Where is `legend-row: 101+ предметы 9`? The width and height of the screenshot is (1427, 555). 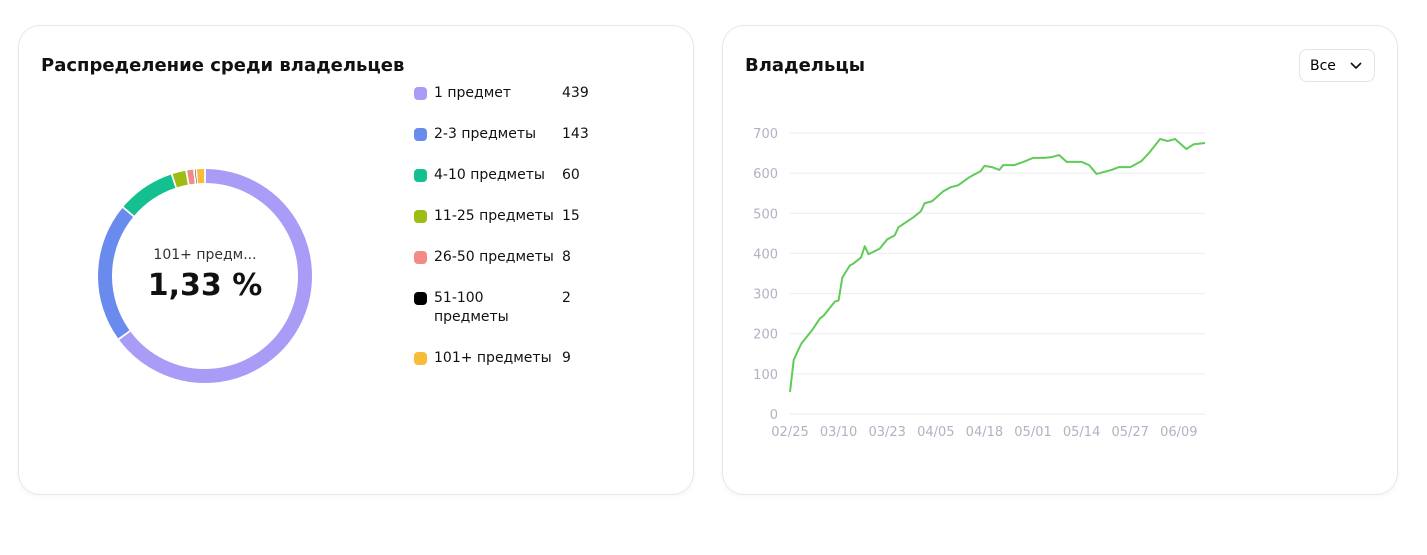 legend-row: 101+ предметы 9 is located at coordinates (501, 358).